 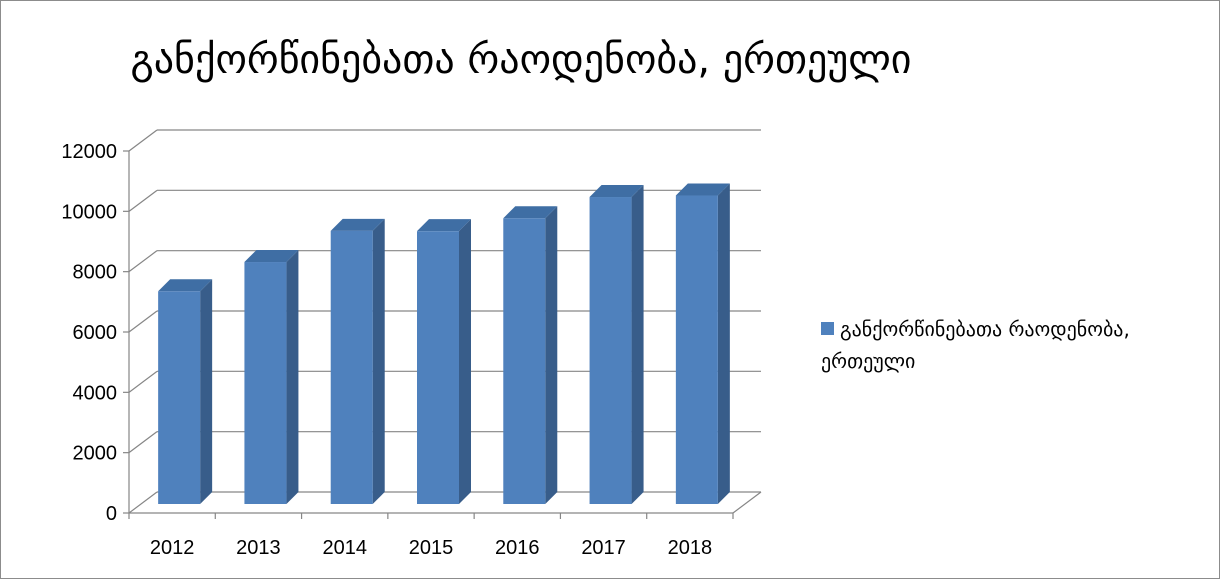 I want to click on bar-2015, so click(x=444, y=361).